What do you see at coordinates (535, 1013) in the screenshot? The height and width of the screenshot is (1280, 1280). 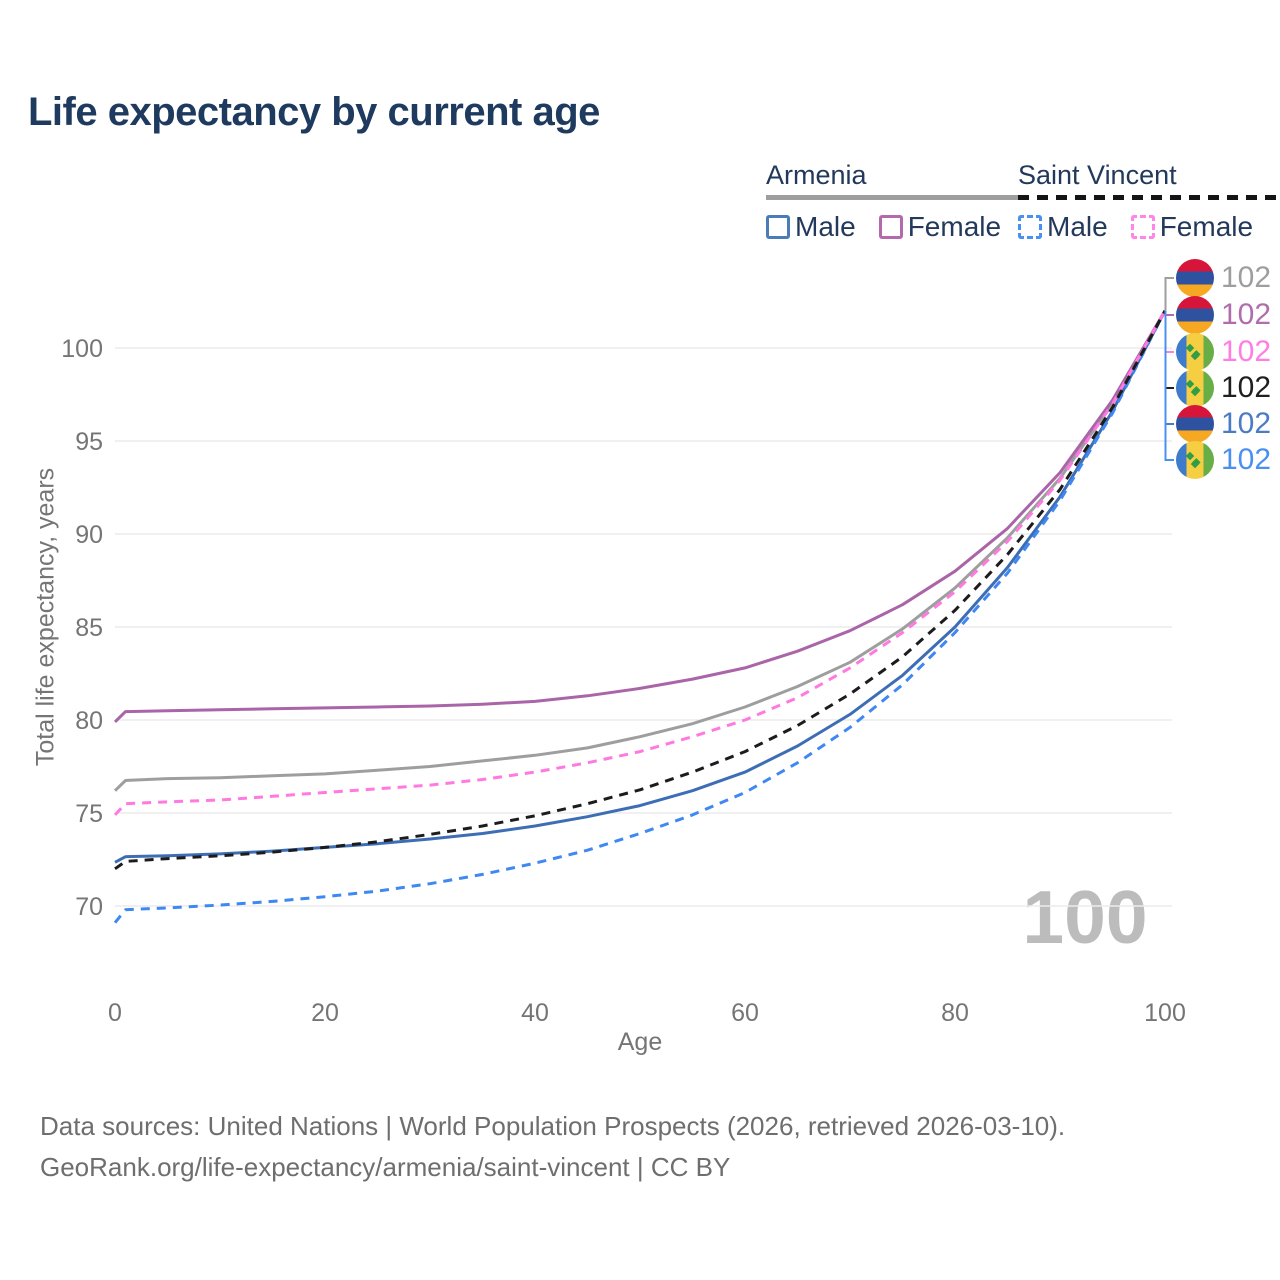 I see `x-tick-label: 40` at bounding box center [535, 1013].